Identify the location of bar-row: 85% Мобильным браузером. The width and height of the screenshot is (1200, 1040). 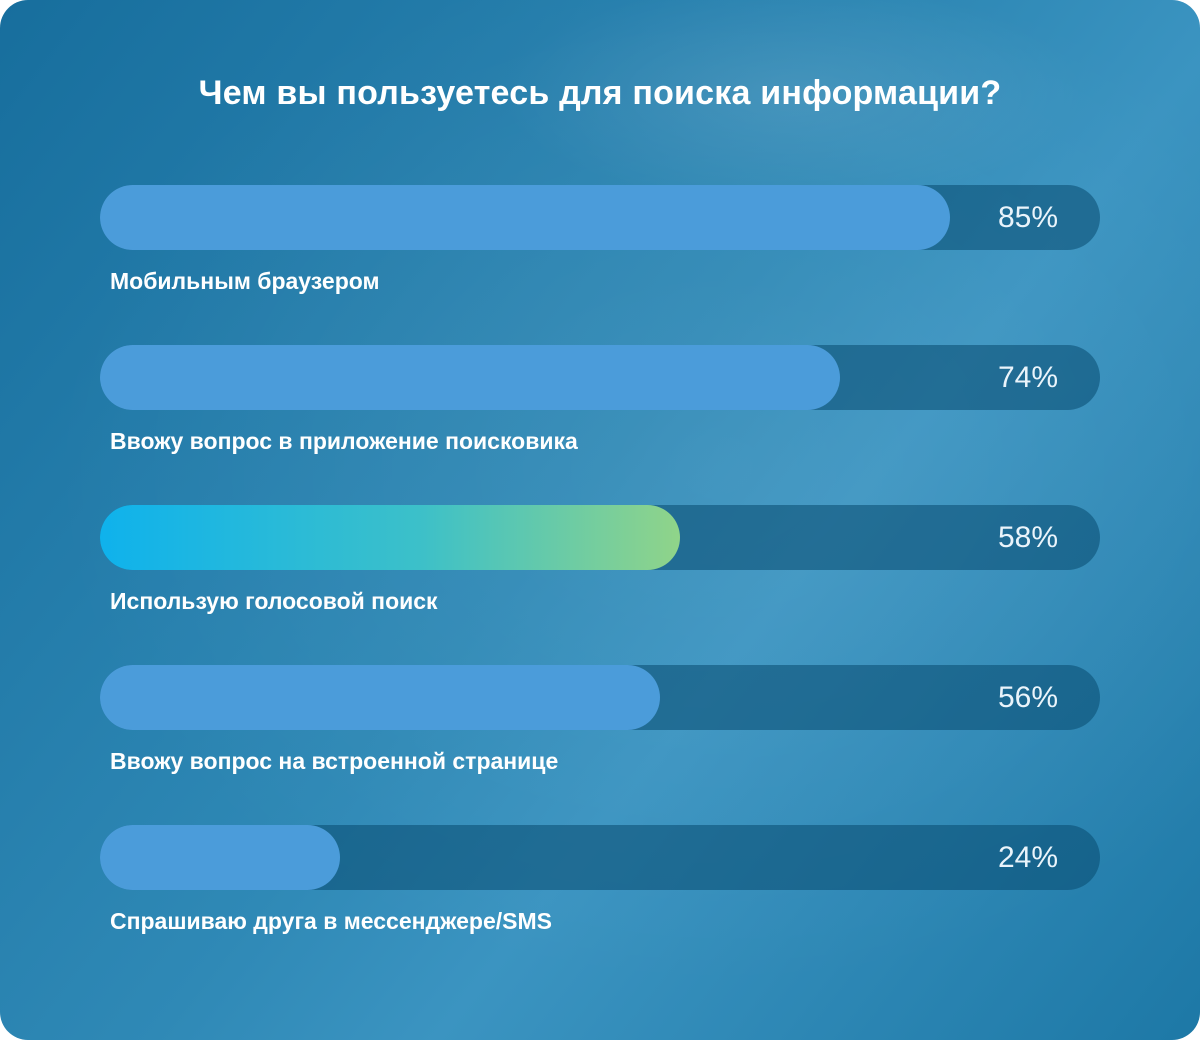
(600, 240).